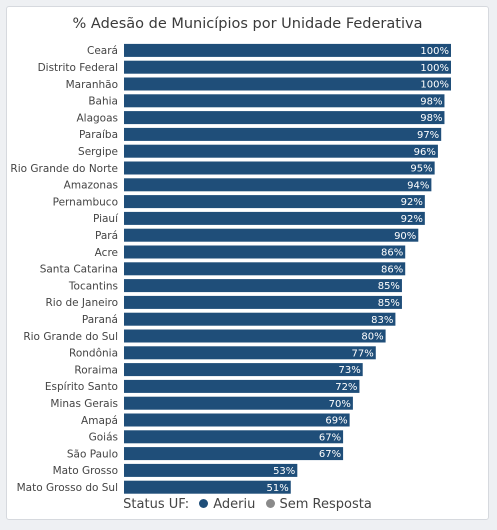 The width and height of the screenshot is (497, 530). What do you see at coordinates (93, 286) in the screenshot?
I see `category-label: Tocantins` at bounding box center [93, 286].